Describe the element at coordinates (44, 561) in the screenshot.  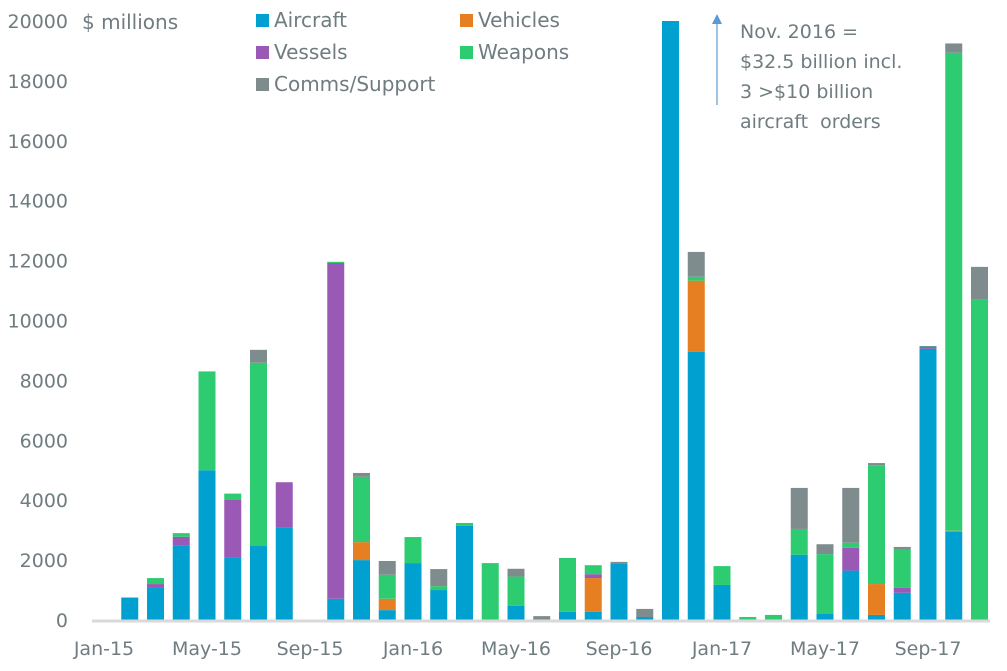
I see `y-tick-label: 2000` at that location.